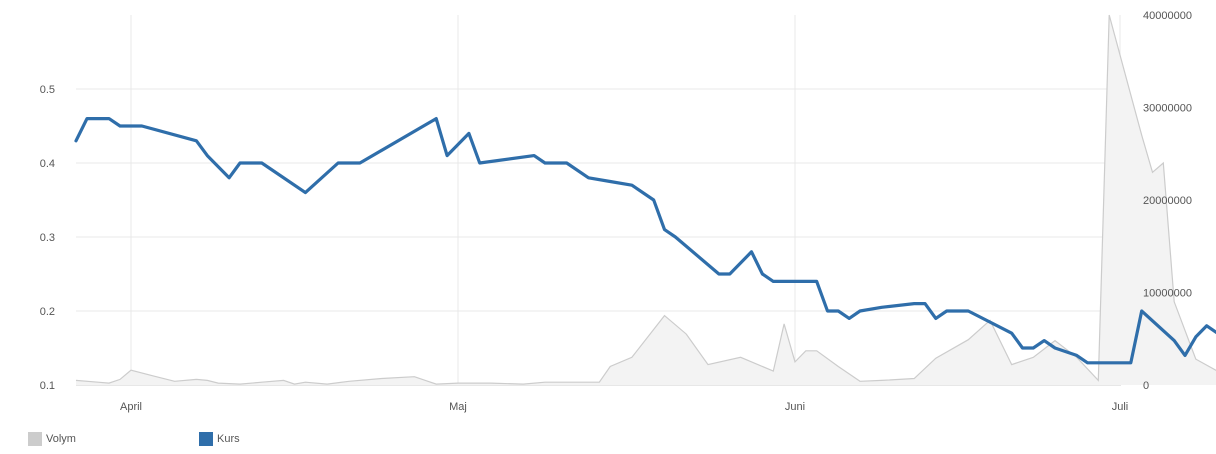  What do you see at coordinates (1167, 294) in the screenshot?
I see `y-right-tick-label: 10000000` at bounding box center [1167, 294].